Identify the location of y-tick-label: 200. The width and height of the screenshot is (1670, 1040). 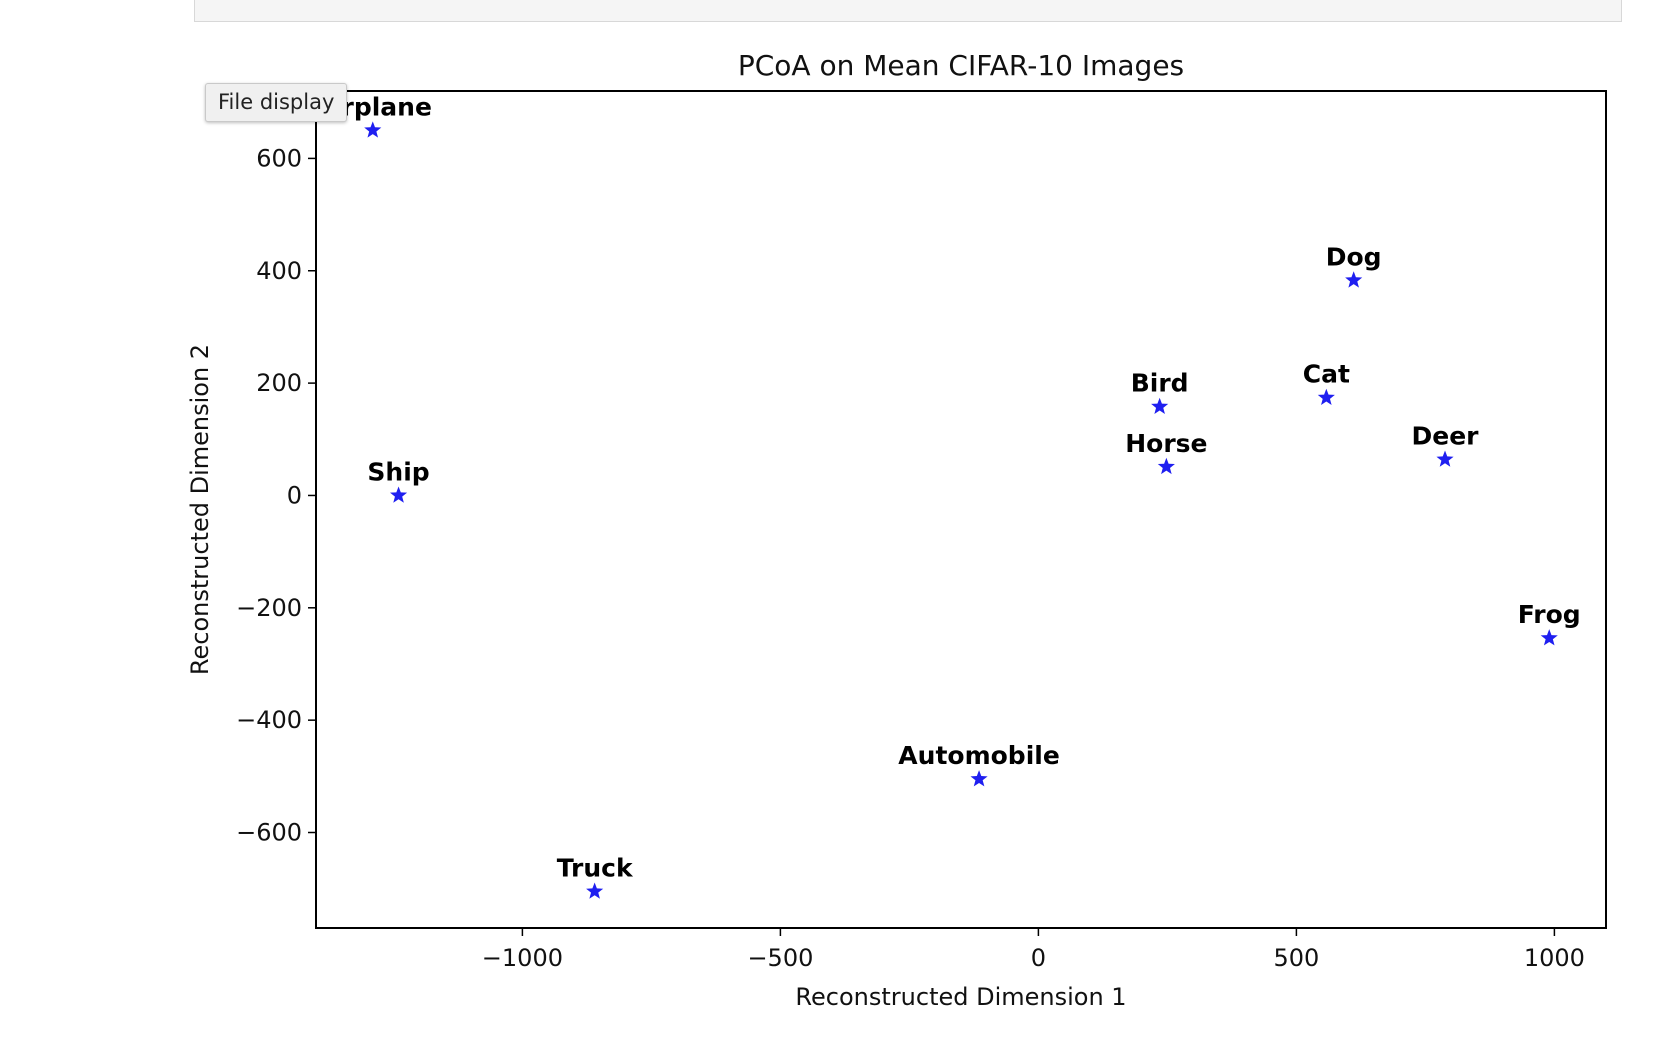
(279, 383).